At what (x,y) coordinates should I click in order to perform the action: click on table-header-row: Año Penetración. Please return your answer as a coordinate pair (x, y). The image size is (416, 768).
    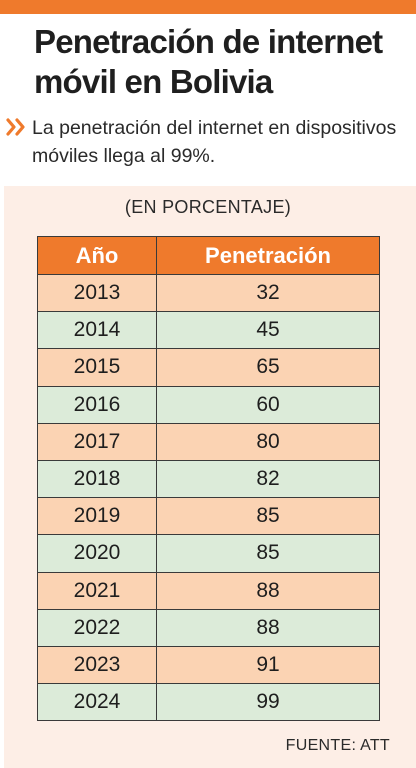
    Looking at the image, I should click on (208, 255).